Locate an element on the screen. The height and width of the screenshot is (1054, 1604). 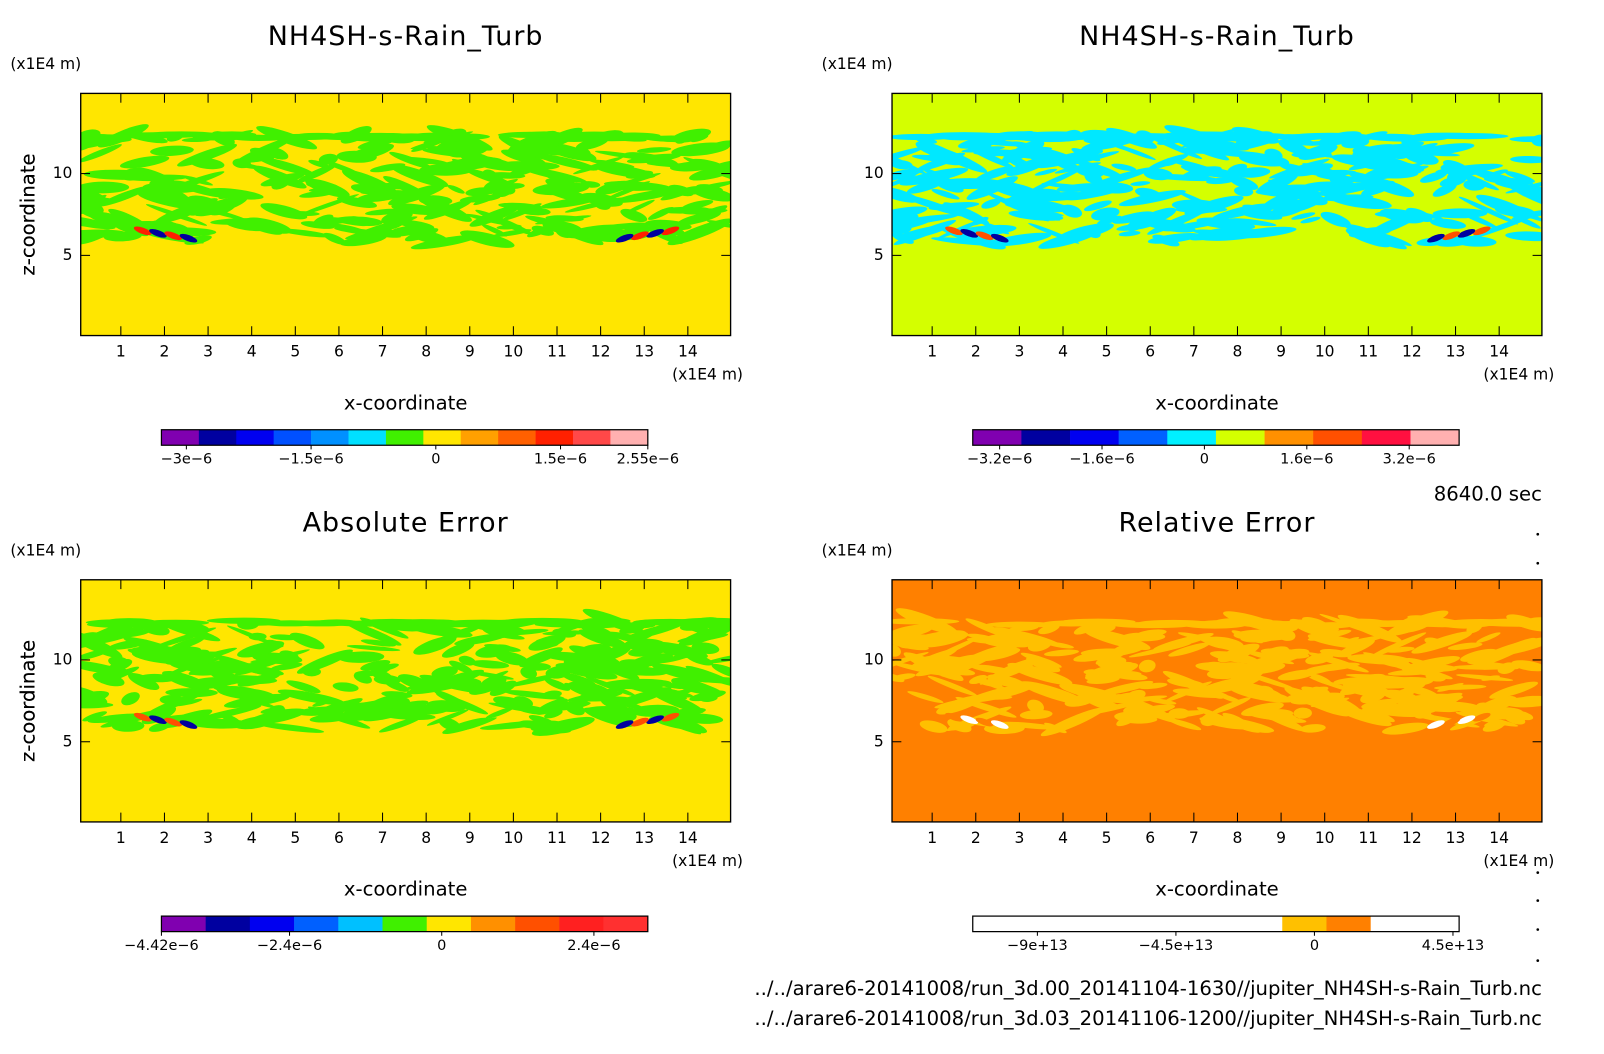
x-tick-label: 10 is located at coordinates (514, 838).